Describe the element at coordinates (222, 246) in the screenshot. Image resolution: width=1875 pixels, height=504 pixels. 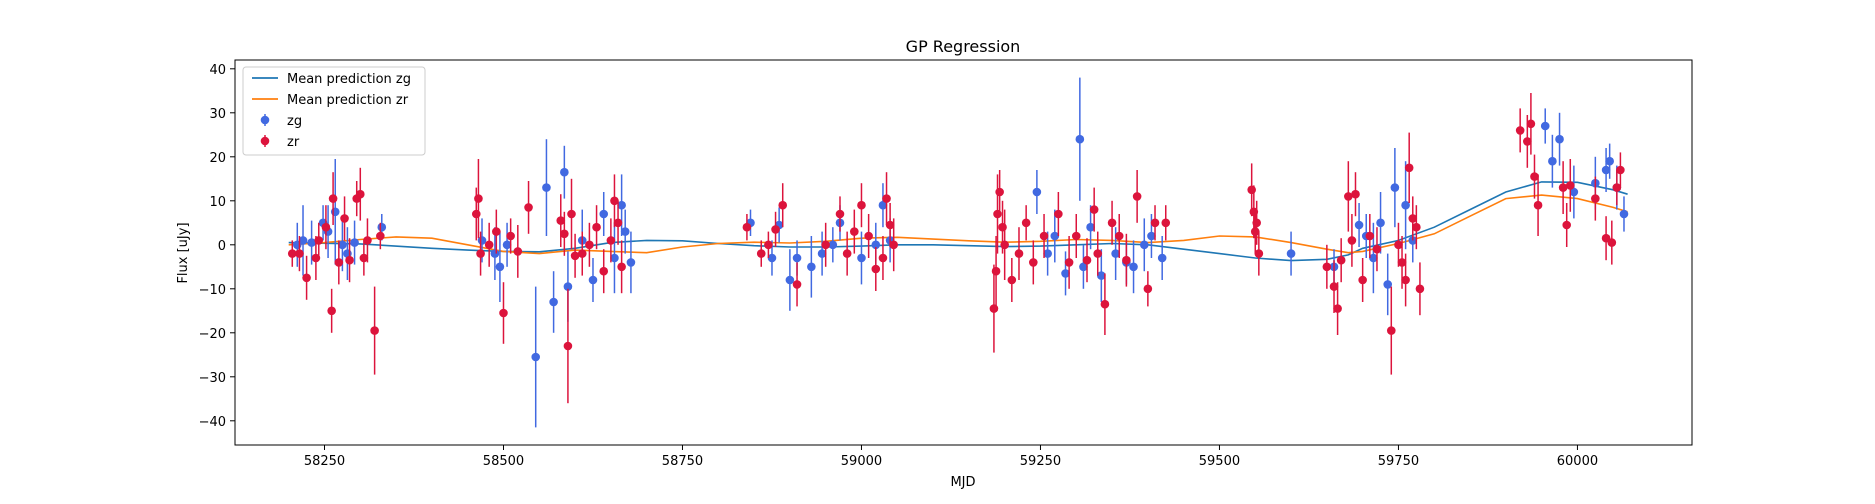
I see `y-tick-label: 0` at that location.